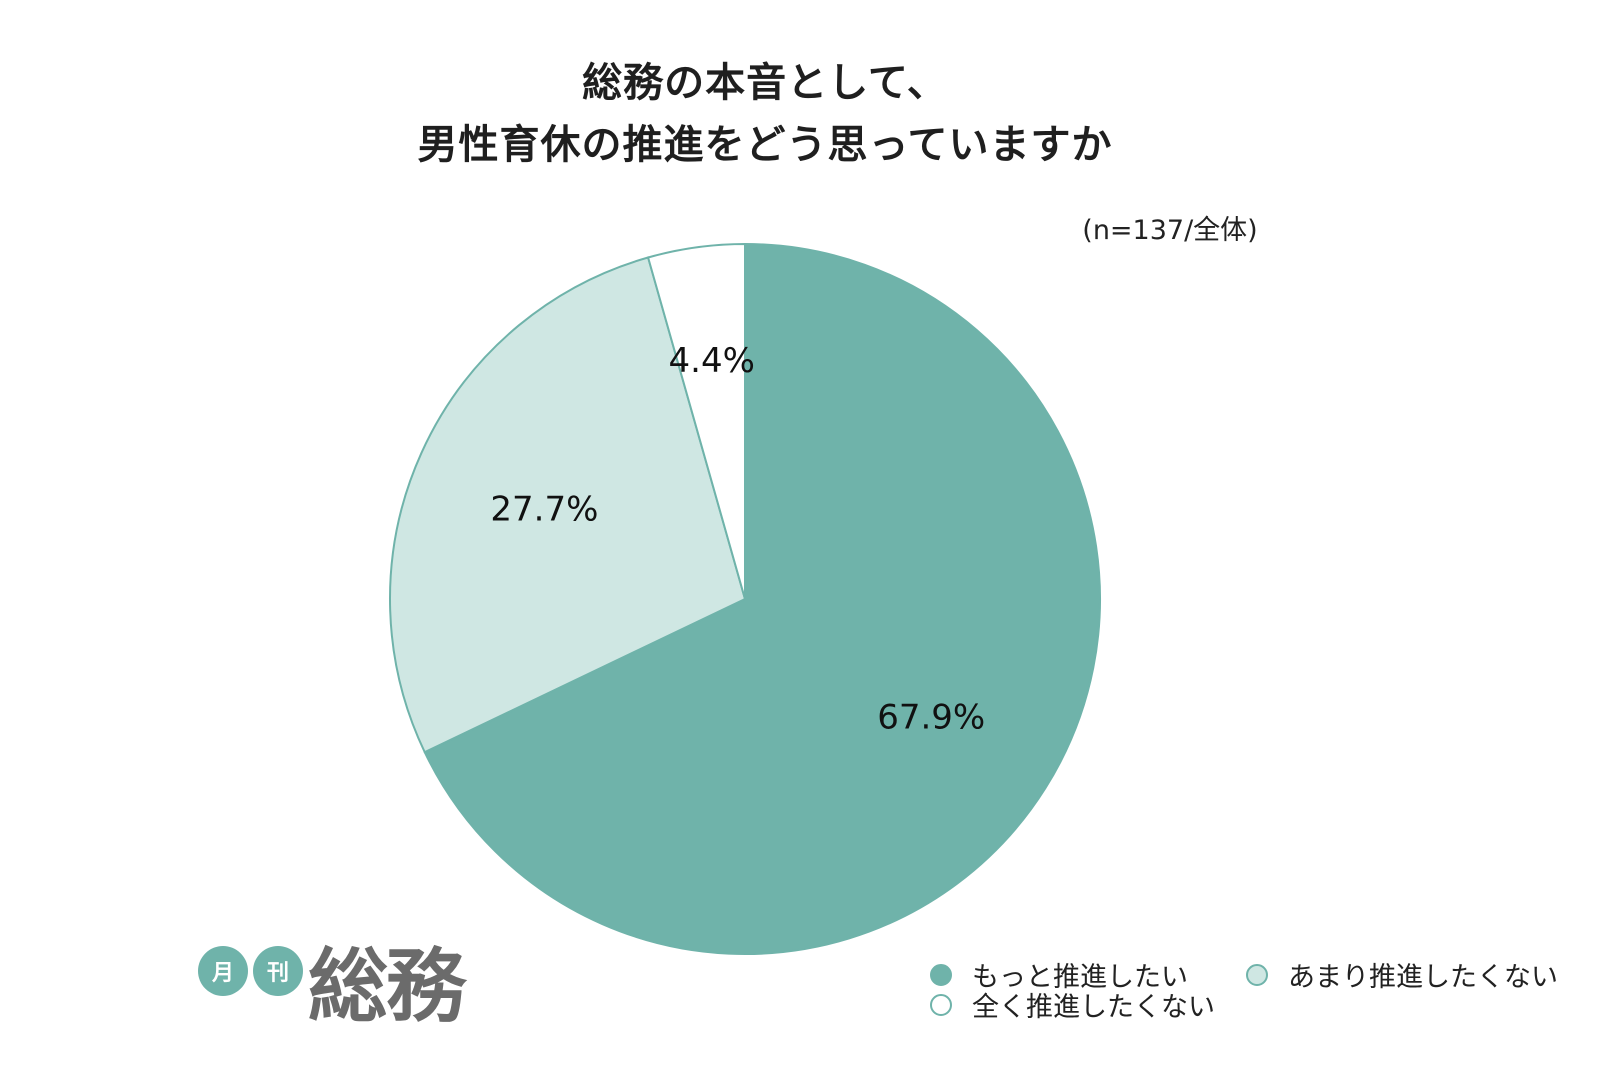  I want to click on brand-logo: 月 刊 総務, so click(333, 991).